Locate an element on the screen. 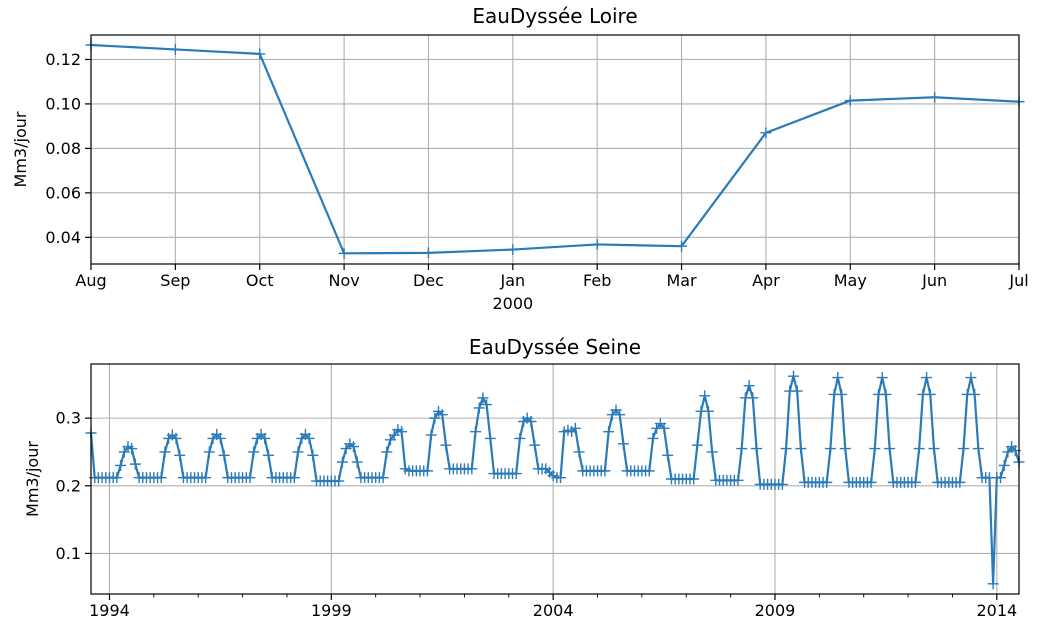 The image size is (1047, 635). x-tick-label: Oct is located at coordinates (260, 280).